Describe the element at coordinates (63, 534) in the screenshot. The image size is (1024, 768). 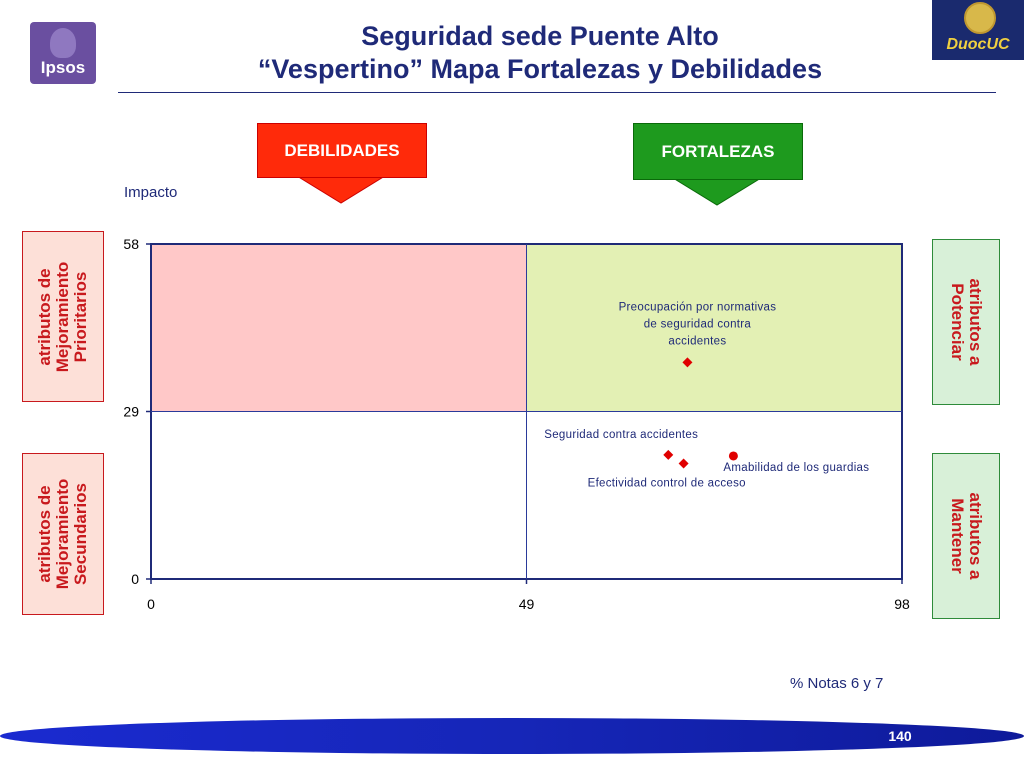
I see `side-label-mejoramiento-secundarios: atributos de Mejoramiento Secundarios` at that location.